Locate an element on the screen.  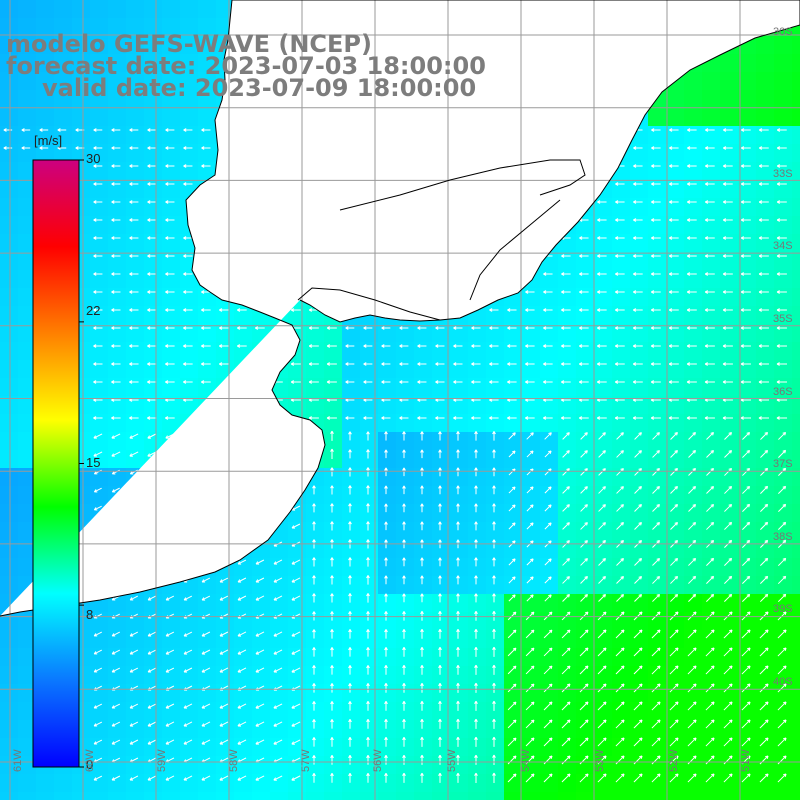
lat-label-30s: 30S is located at coordinates (783, 32).